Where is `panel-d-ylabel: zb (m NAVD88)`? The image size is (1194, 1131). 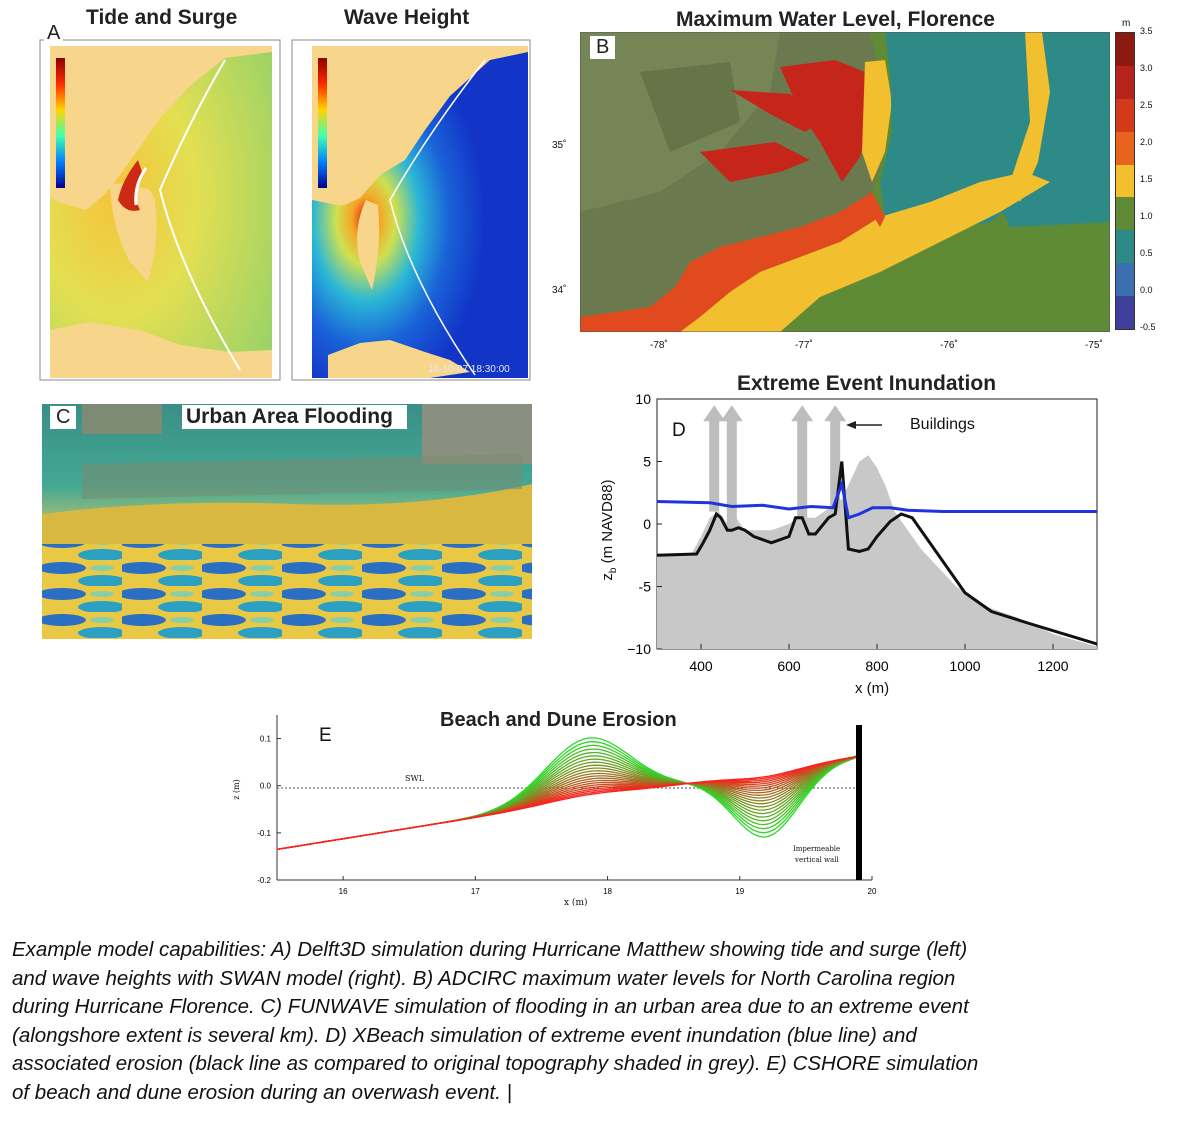
panel-d-ylabel: zb (m NAVD88) is located at coordinates (609, 530).